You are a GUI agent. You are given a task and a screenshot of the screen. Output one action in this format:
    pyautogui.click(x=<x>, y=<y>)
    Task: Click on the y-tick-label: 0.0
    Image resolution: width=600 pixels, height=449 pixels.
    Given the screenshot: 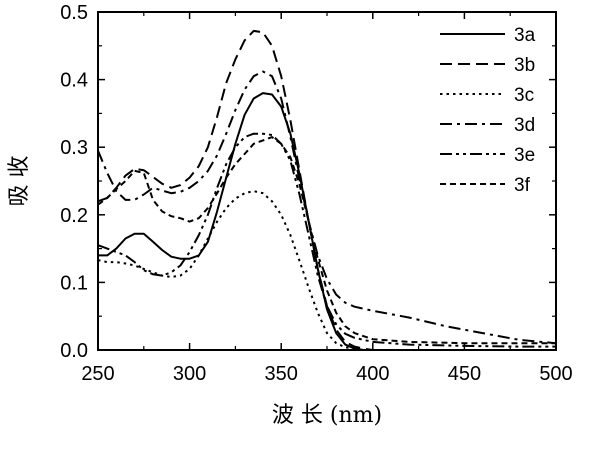 What is the action you would take?
    pyautogui.click(x=74, y=351)
    